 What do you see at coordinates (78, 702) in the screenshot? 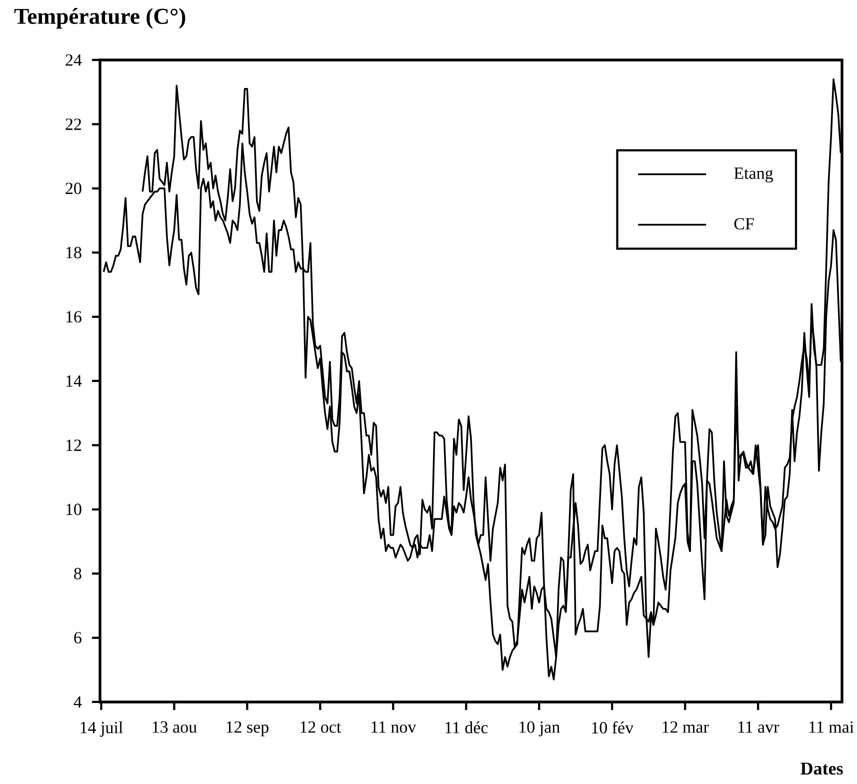
I see `y-tick-label: 4` at bounding box center [78, 702].